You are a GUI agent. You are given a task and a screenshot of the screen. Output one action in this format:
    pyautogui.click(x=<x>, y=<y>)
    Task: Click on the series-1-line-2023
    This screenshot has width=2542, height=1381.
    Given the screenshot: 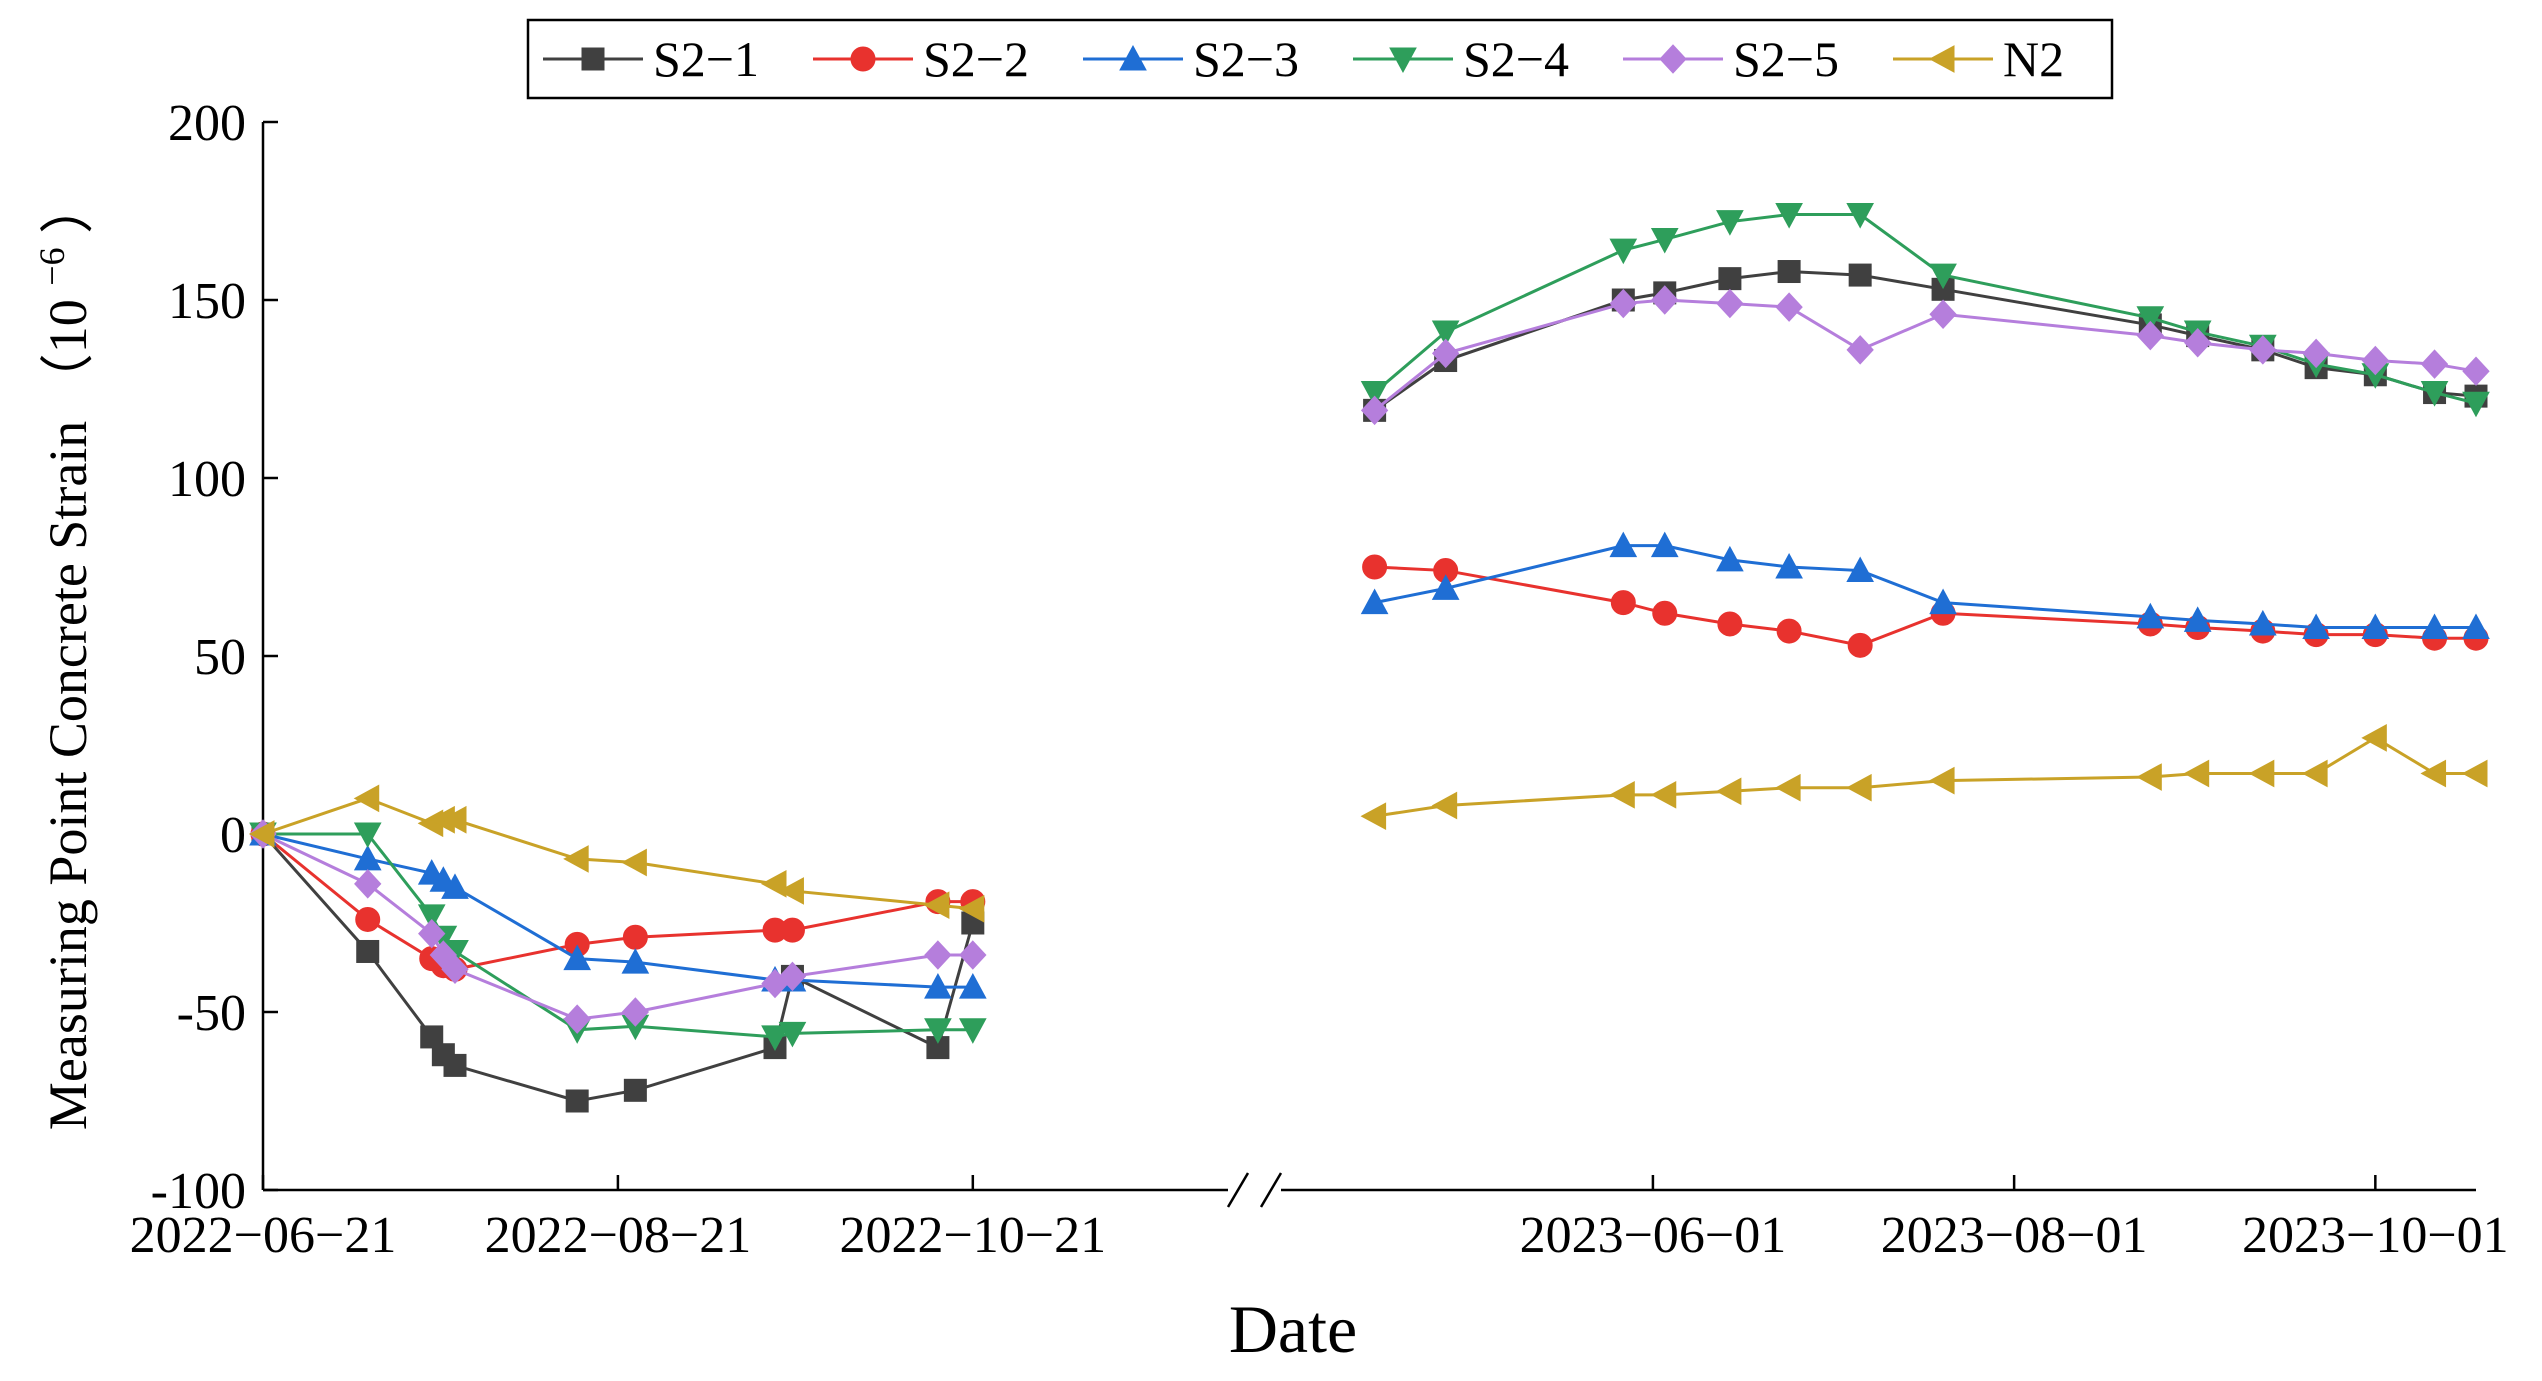 What is the action you would take?
    pyautogui.click(x=1925, y=341)
    